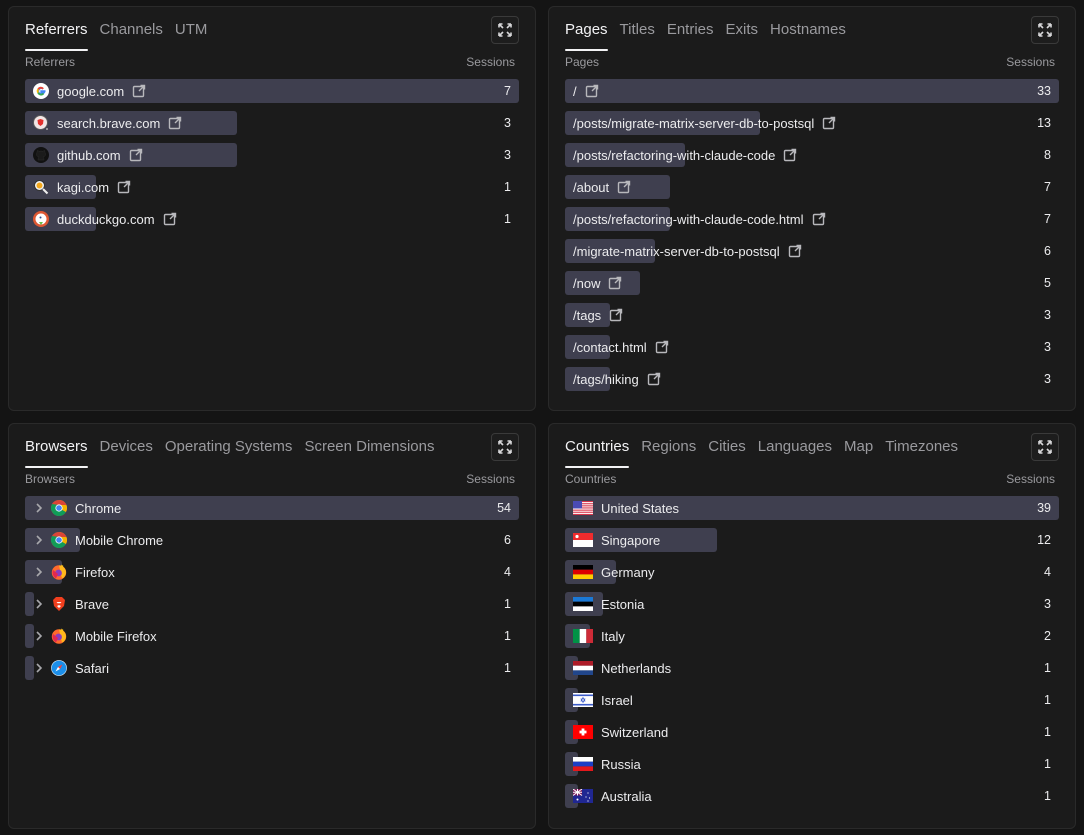  Describe the element at coordinates (812, 251) in the screenshot. I see `list-item: /migrate-matrix-server-db-to-postsql 6` at that location.